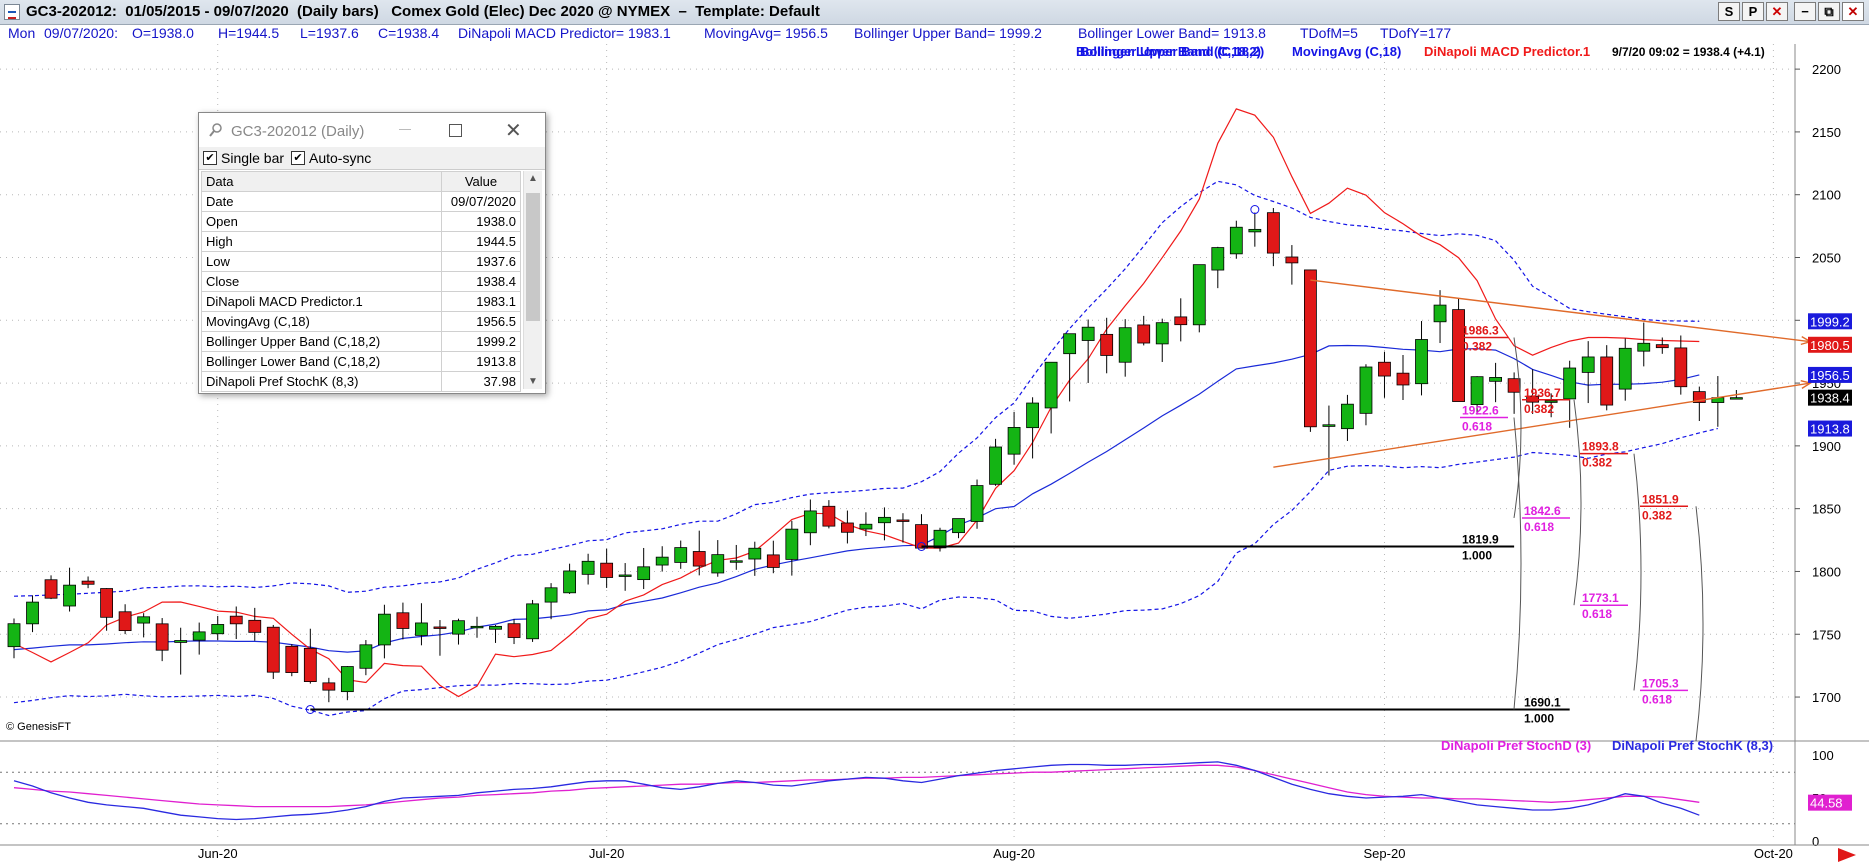  I want to click on scroll-right-icon, so click(1847, 855).